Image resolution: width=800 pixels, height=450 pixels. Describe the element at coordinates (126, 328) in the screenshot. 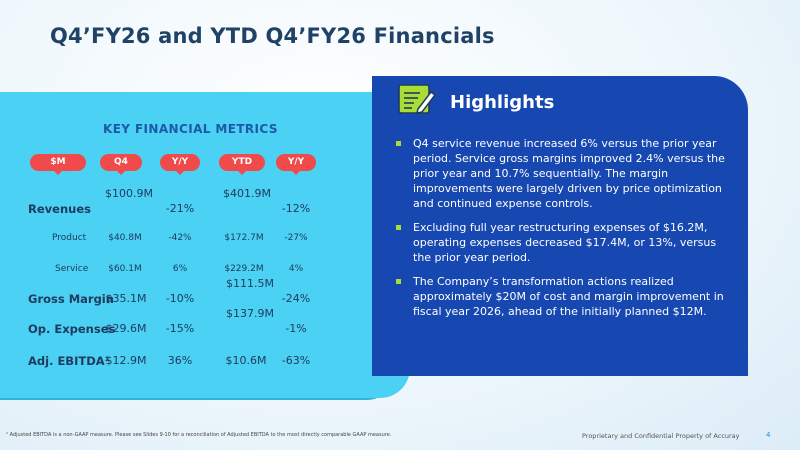

I see `q4-value: $29.6M` at that location.